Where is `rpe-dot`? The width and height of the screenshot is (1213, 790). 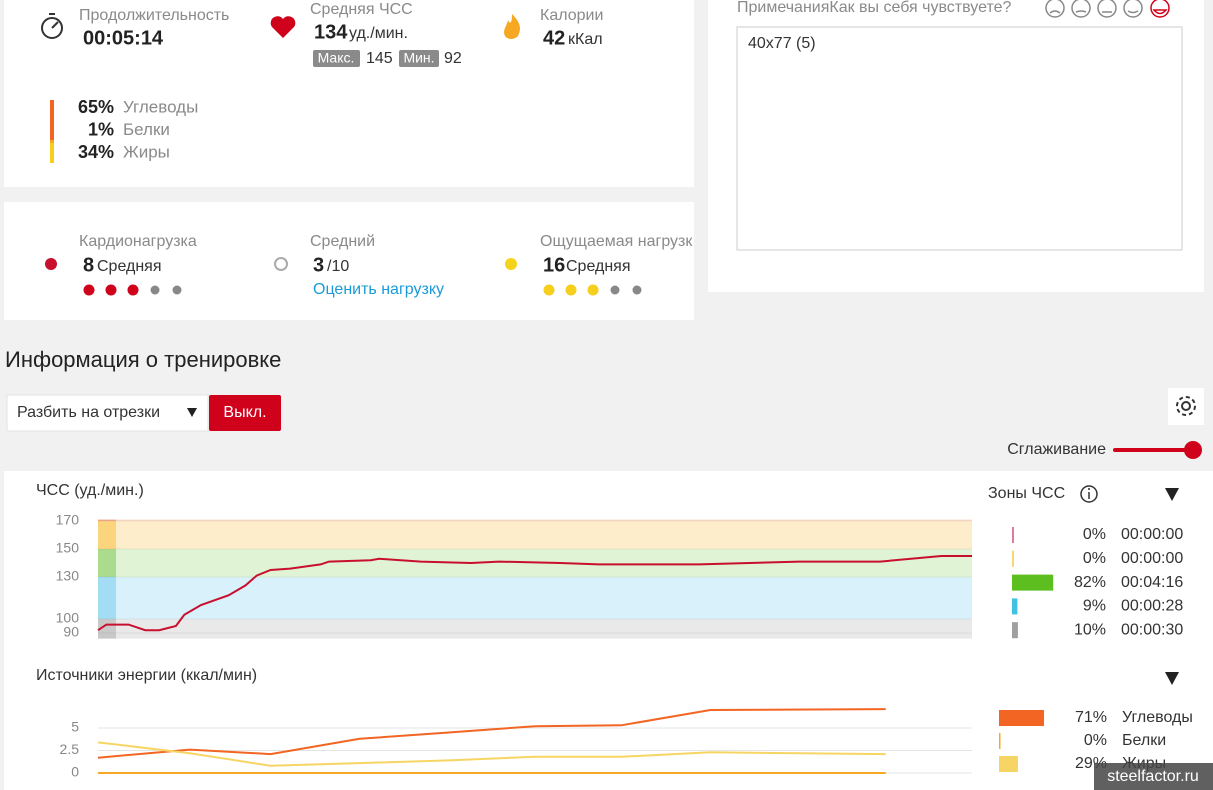 rpe-dot is located at coordinates (281, 264).